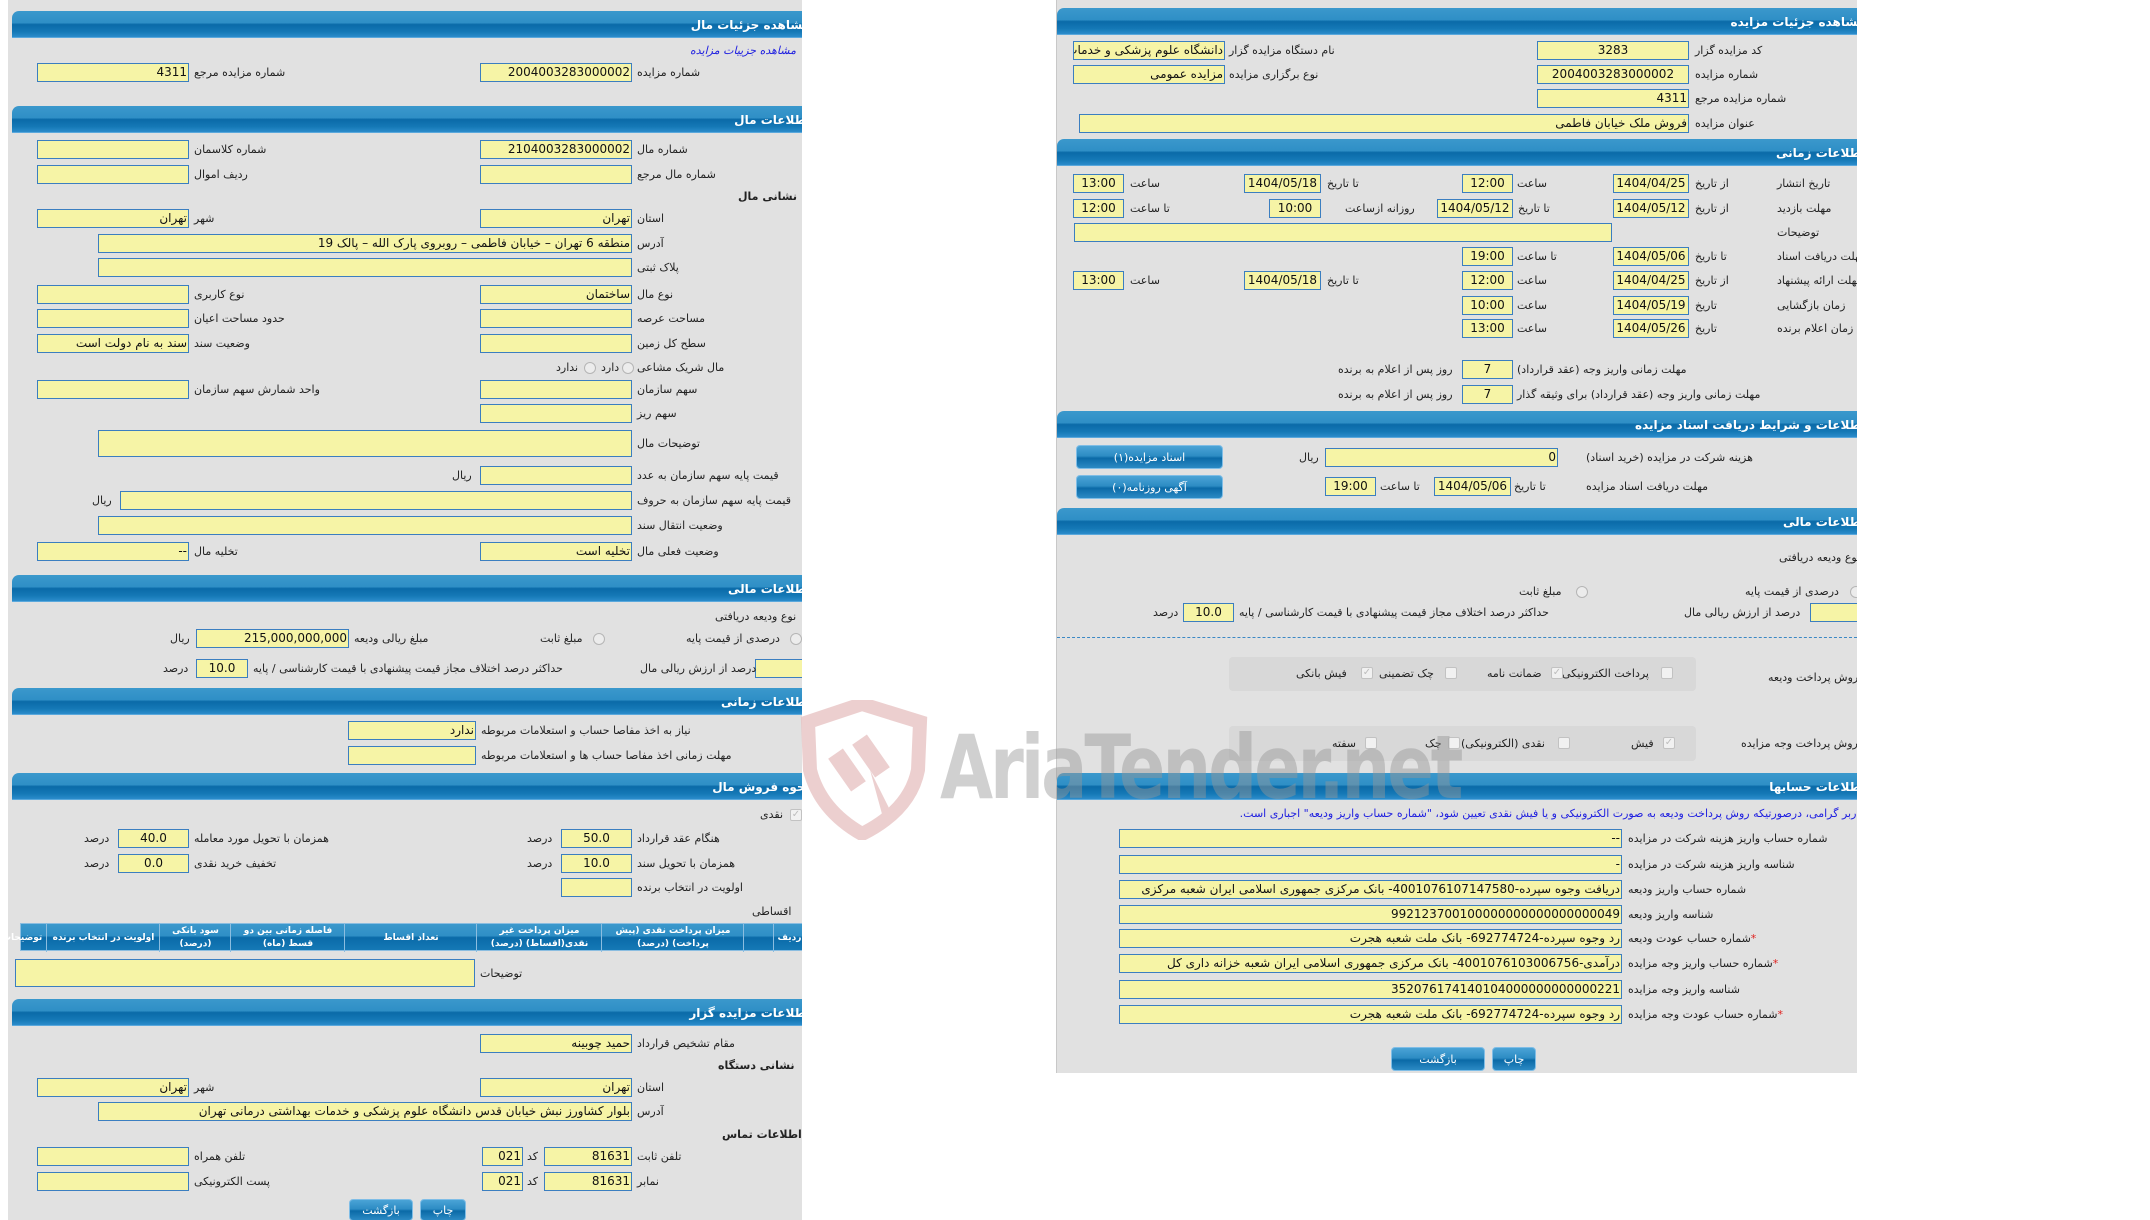 This screenshot has width=2150, height=1220. I want to click on ref-item-number-field, so click(556, 174).